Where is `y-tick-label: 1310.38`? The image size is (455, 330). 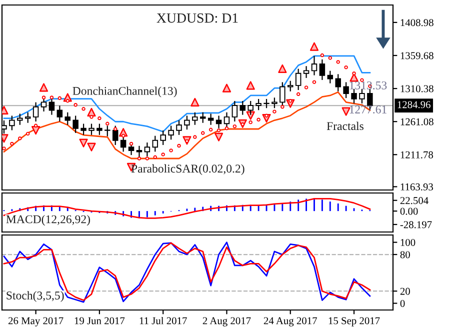
y-tick-label: 1310.38 is located at coordinates (417, 88).